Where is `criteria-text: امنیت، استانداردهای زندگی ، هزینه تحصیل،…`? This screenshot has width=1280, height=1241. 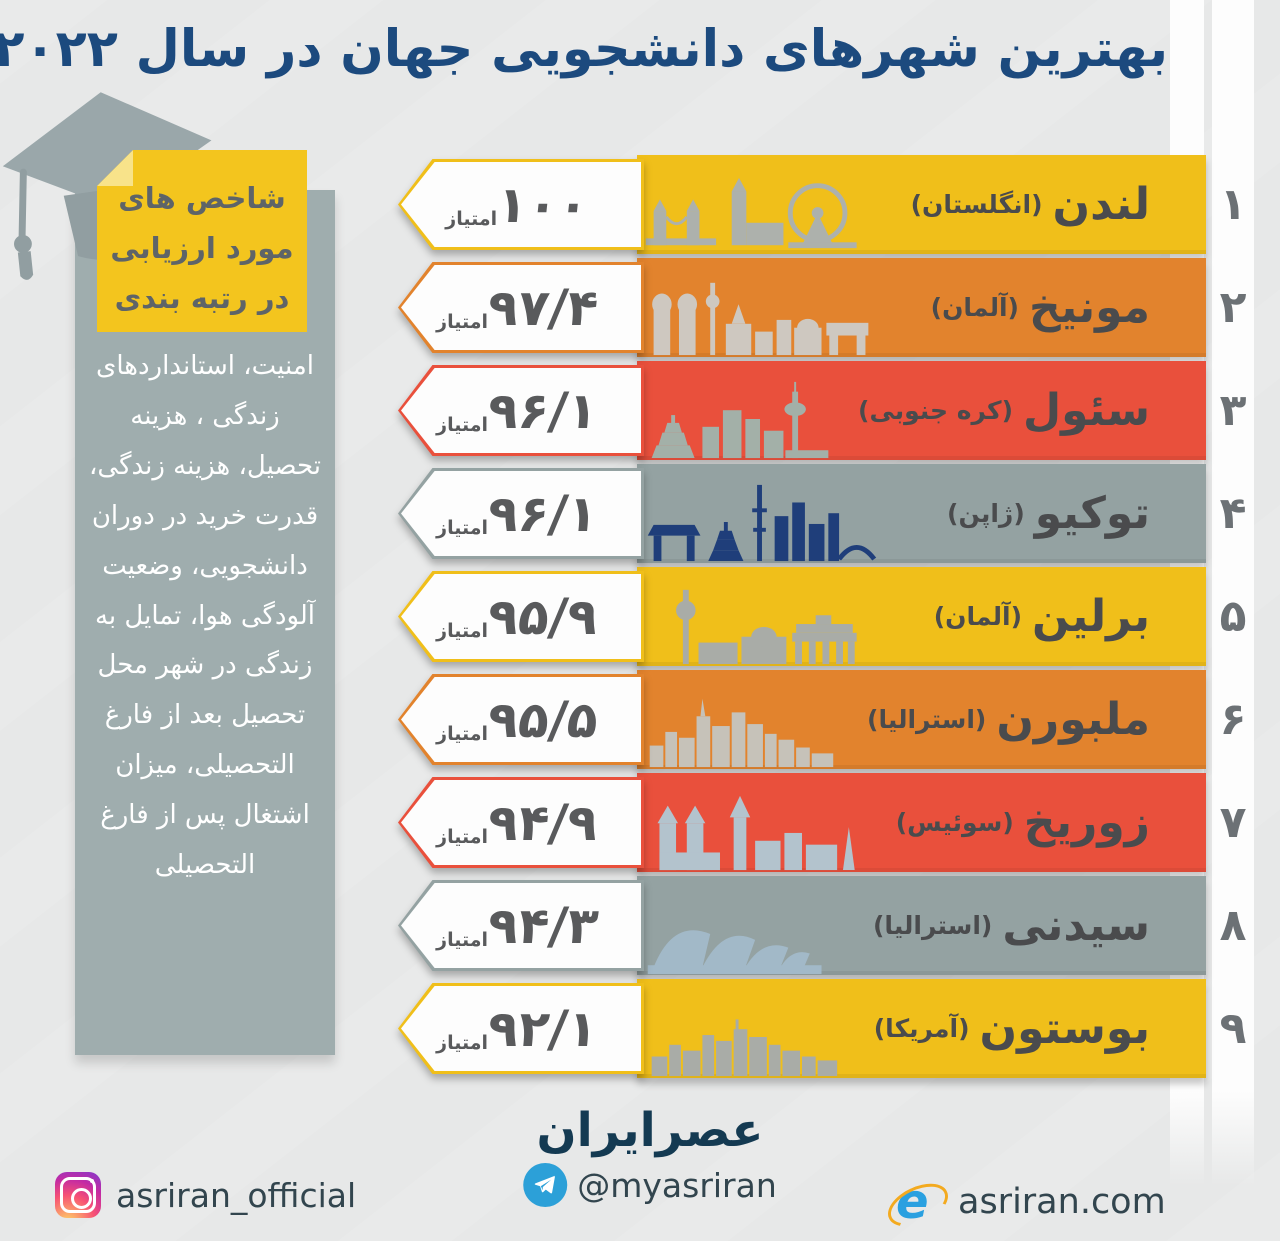 criteria-text: امنیت، استانداردهای زندگی ، هزینه تحصیل،… is located at coordinates (205, 616).